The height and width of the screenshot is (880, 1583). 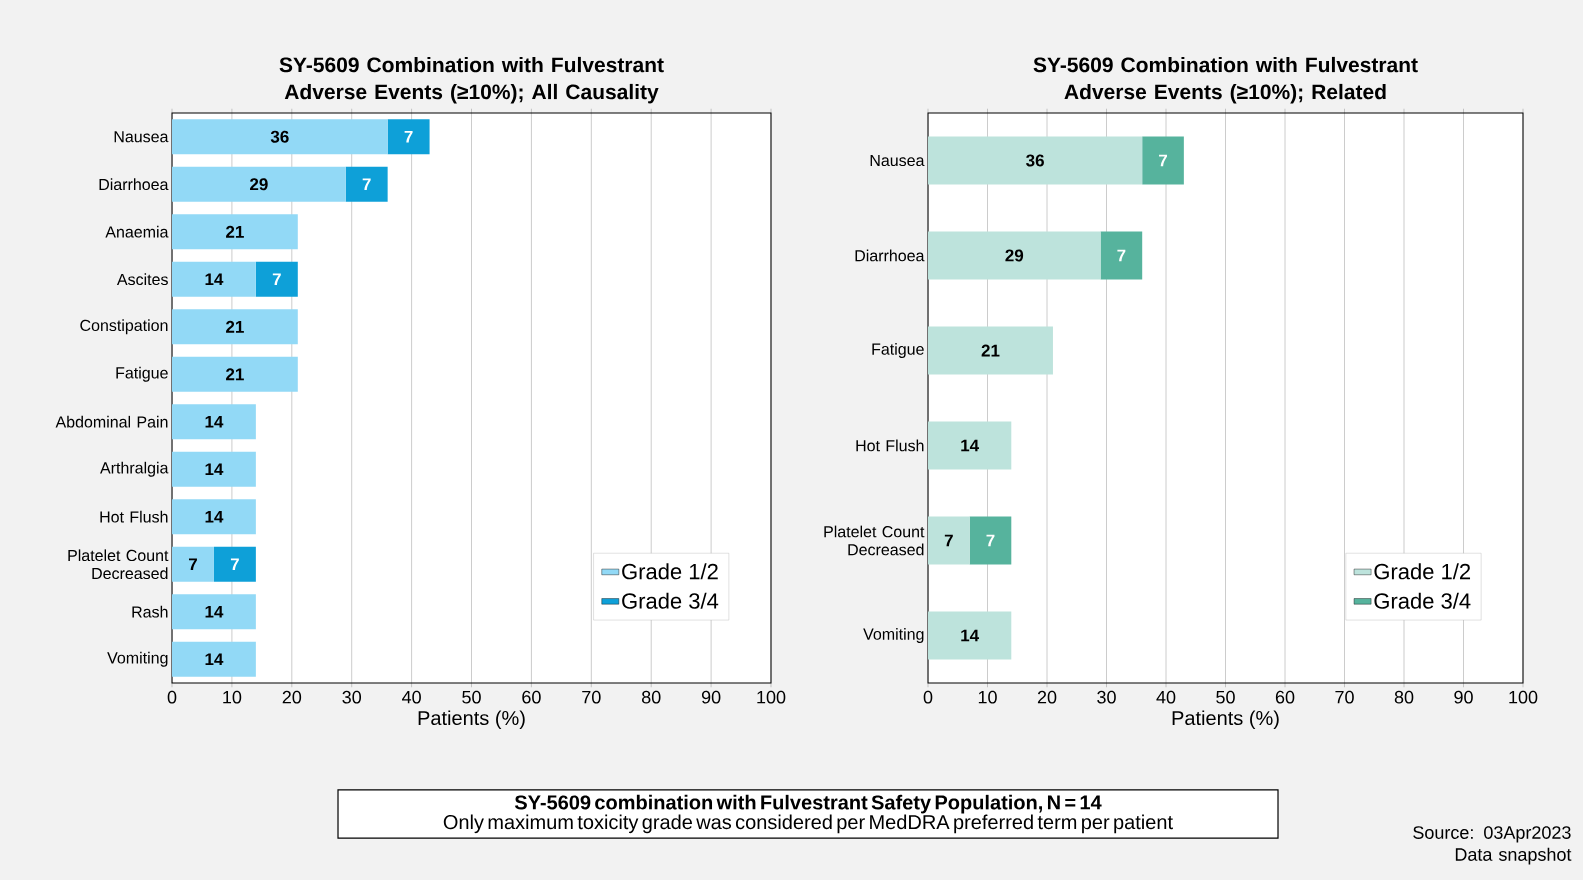 What do you see at coordinates (808, 804) in the screenshot?
I see `text: SY-5609 combination with Fulvestrant Safety Population, N = 14` at bounding box center [808, 804].